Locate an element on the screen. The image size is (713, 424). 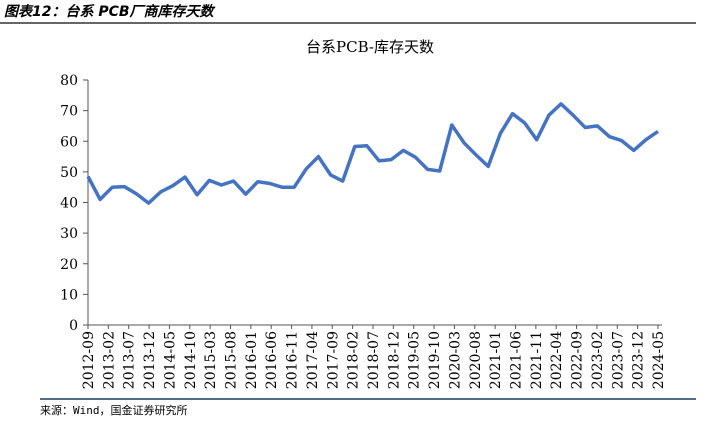
x-tick-label: 2013-12 is located at coordinates (150, 360).